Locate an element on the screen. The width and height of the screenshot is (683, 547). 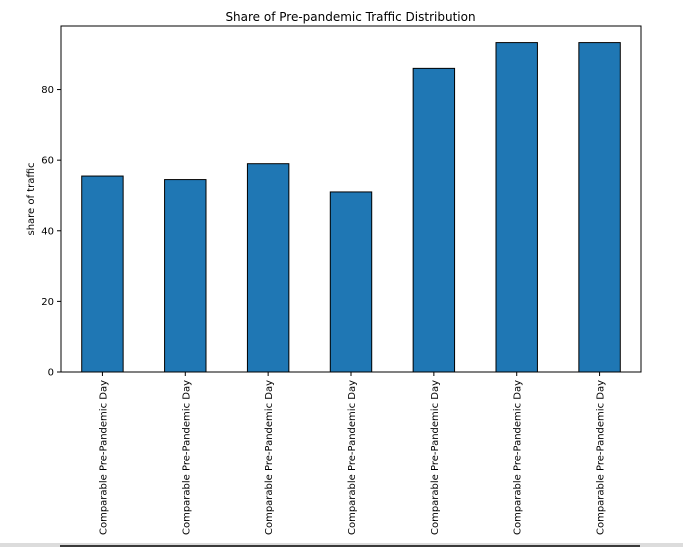
x-tick-label-2: Comparable Pre-Pandemic Day is located at coordinates (269, 457).